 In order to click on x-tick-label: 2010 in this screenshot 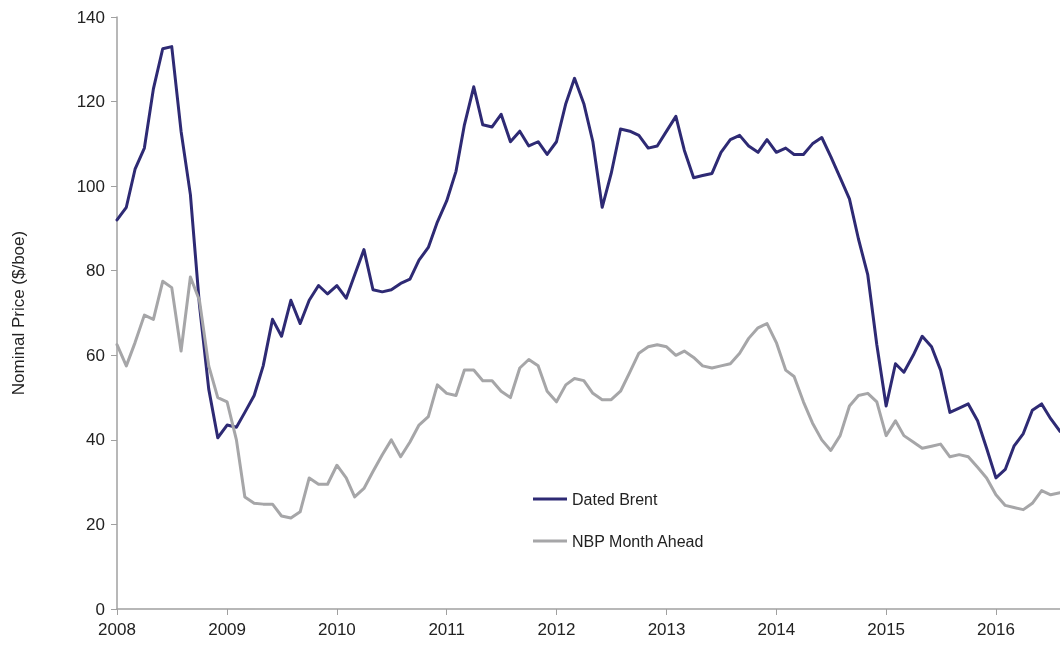, I will do `click(336, 629)`.